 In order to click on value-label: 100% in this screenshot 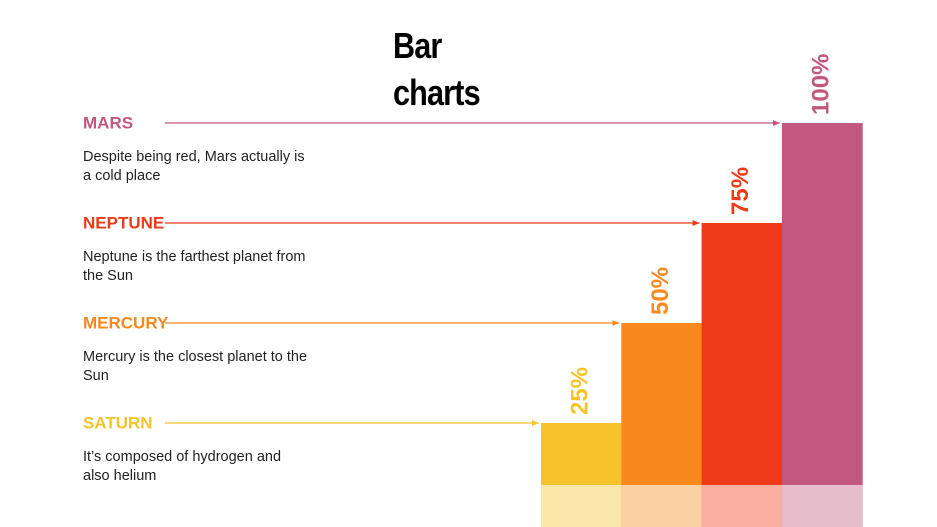, I will do `click(820, 84)`.